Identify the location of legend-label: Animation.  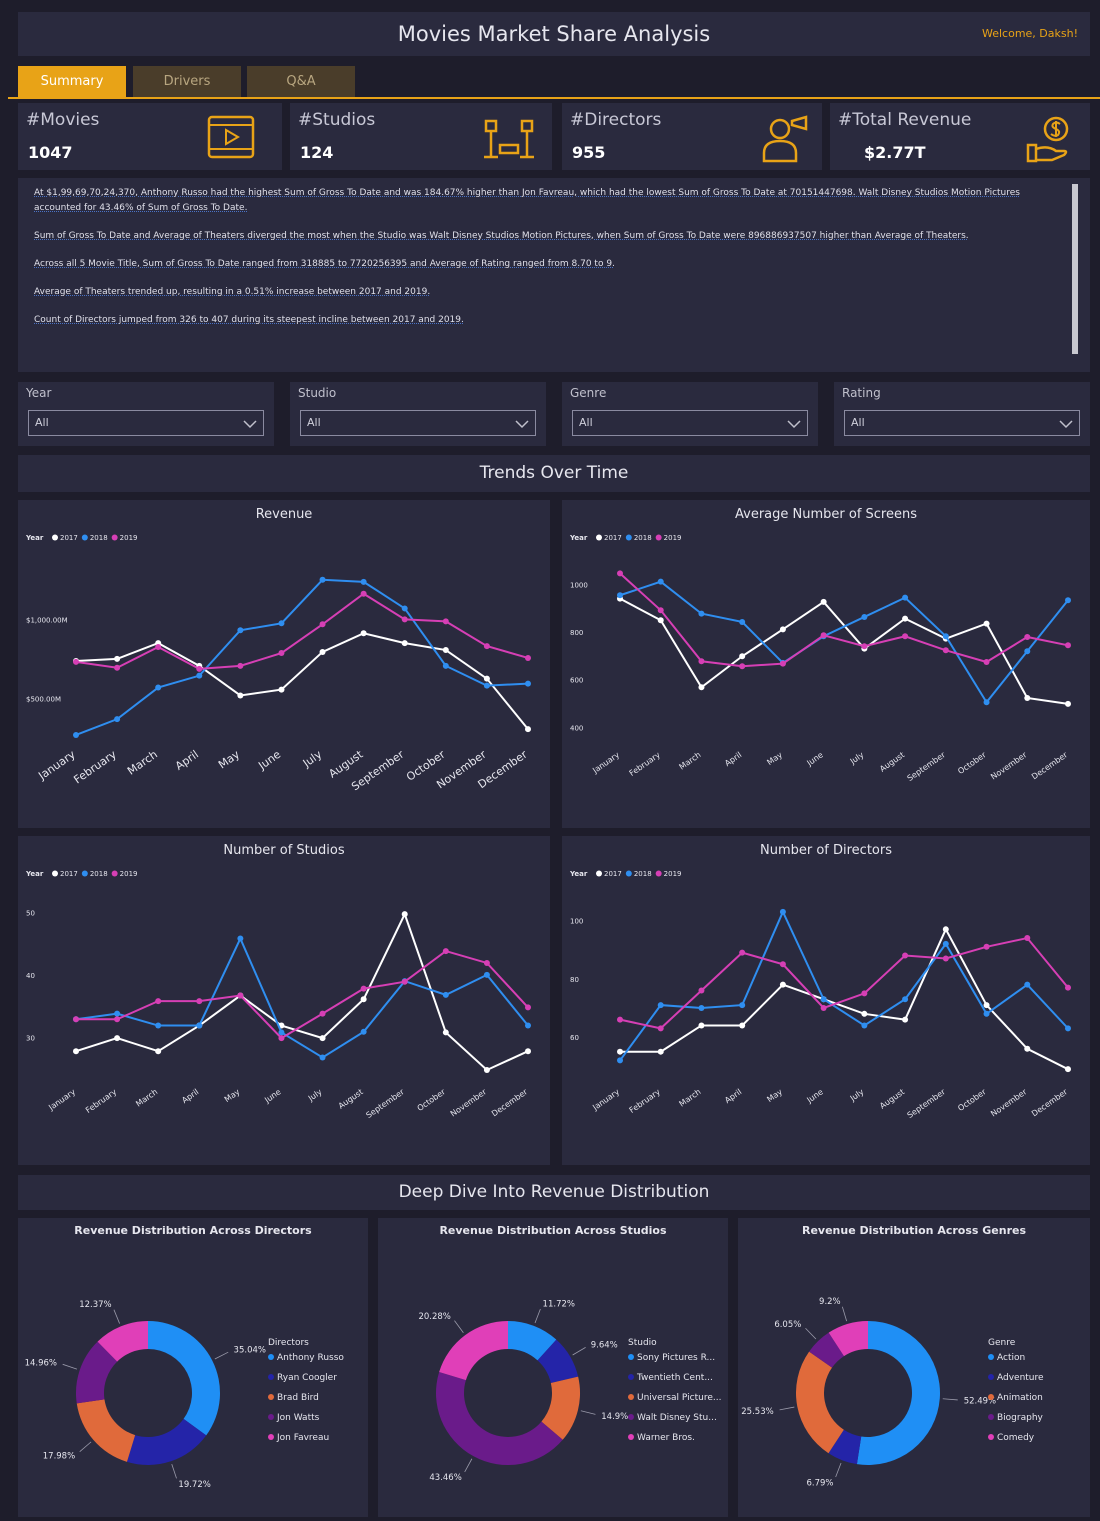
(1020, 1398).